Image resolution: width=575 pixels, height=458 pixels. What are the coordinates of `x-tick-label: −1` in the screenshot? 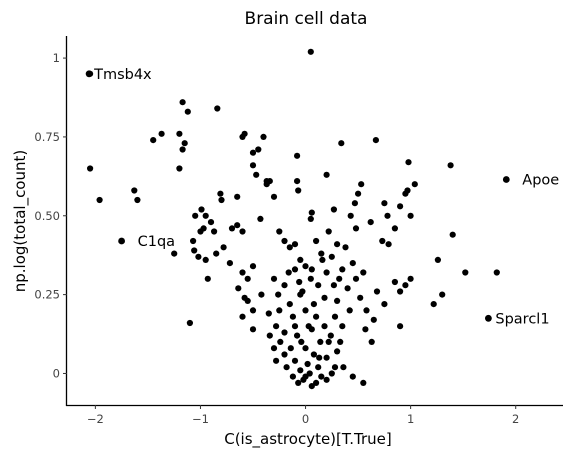 It's located at (200, 419).